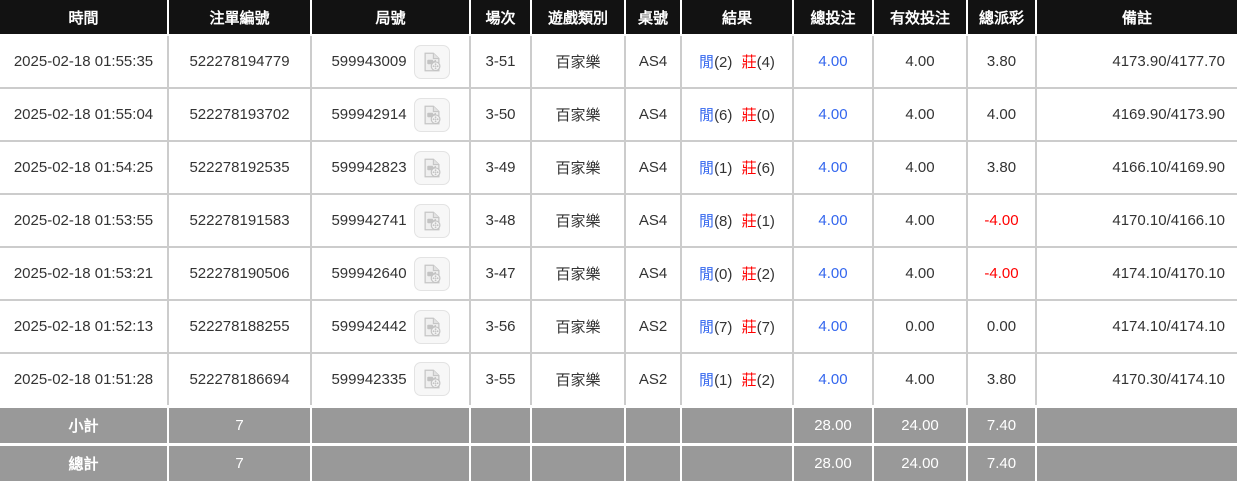 This screenshot has width=1237, height=484. Describe the element at coordinates (84, 424) in the screenshot. I see `summary-label: 小計` at that location.